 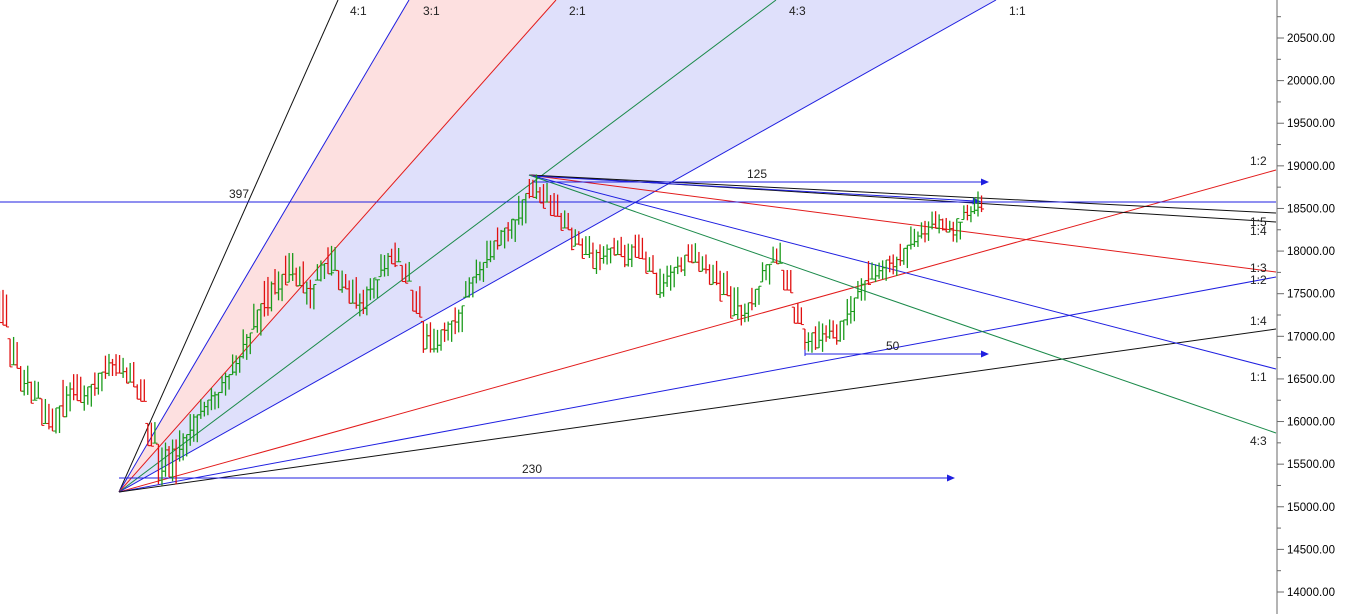 What do you see at coordinates (1311, 124) in the screenshot?
I see `price-axis-tick-label: 19500.00` at bounding box center [1311, 124].